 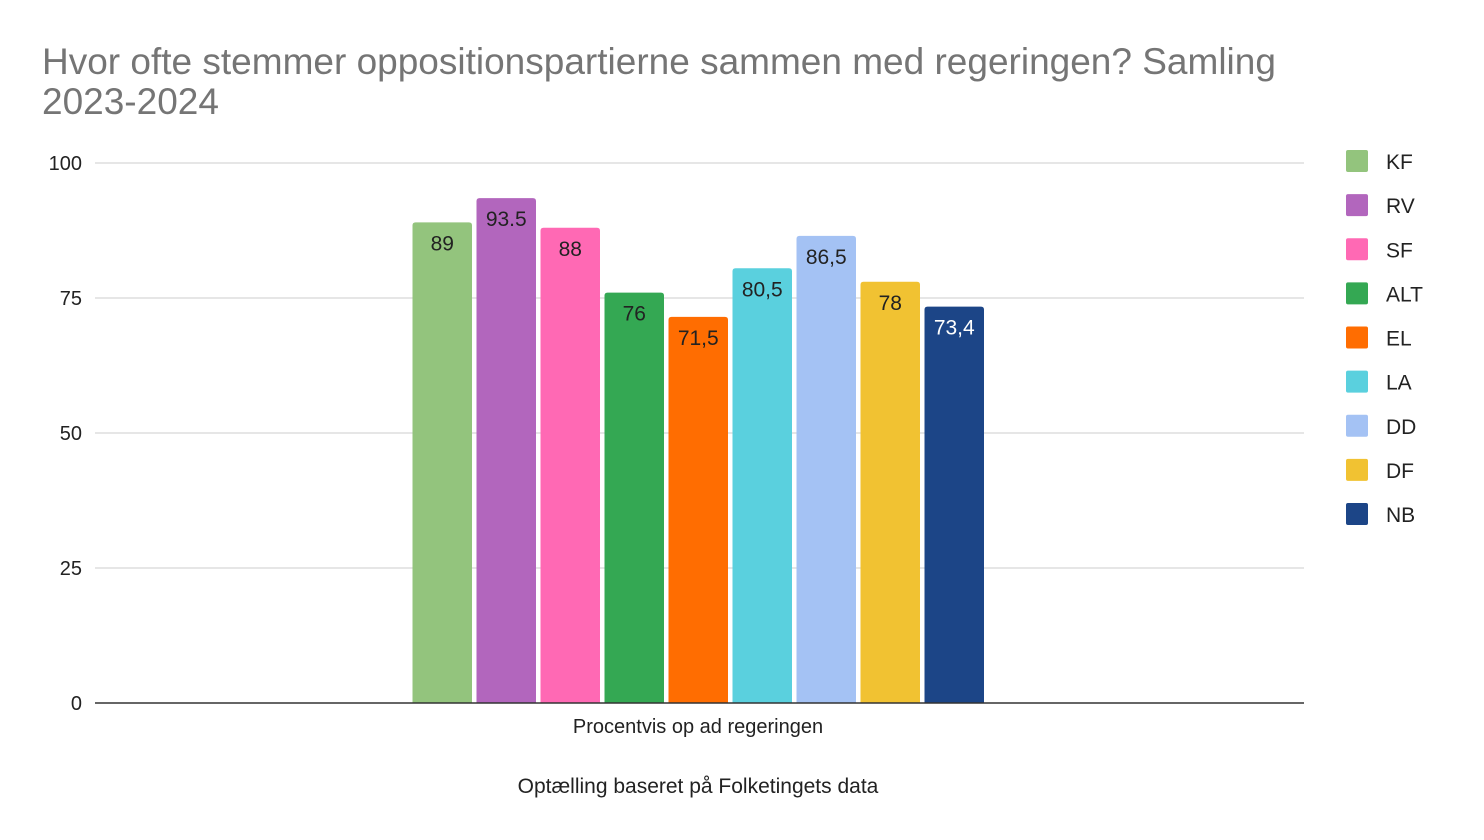 I want to click on legend-swatch-df, so click(x=1357, y=469).